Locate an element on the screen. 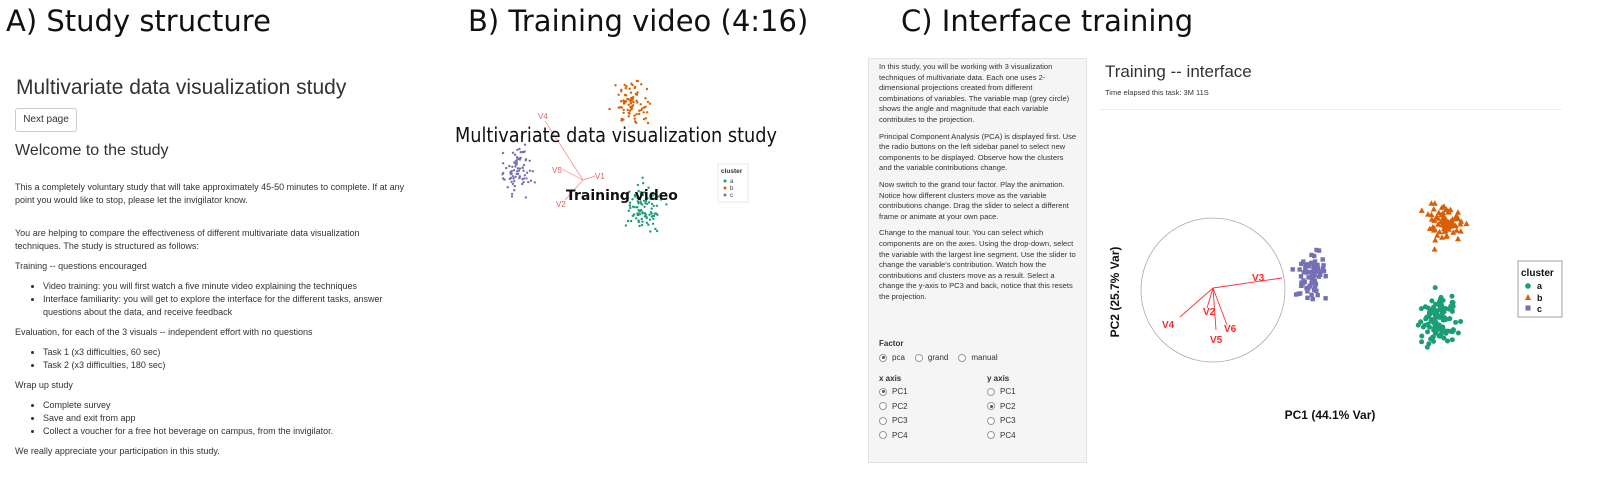 The height and width of the screenshot is (485, 1617). x-option-pc2: PC2 is located at coordinates (893, 406).